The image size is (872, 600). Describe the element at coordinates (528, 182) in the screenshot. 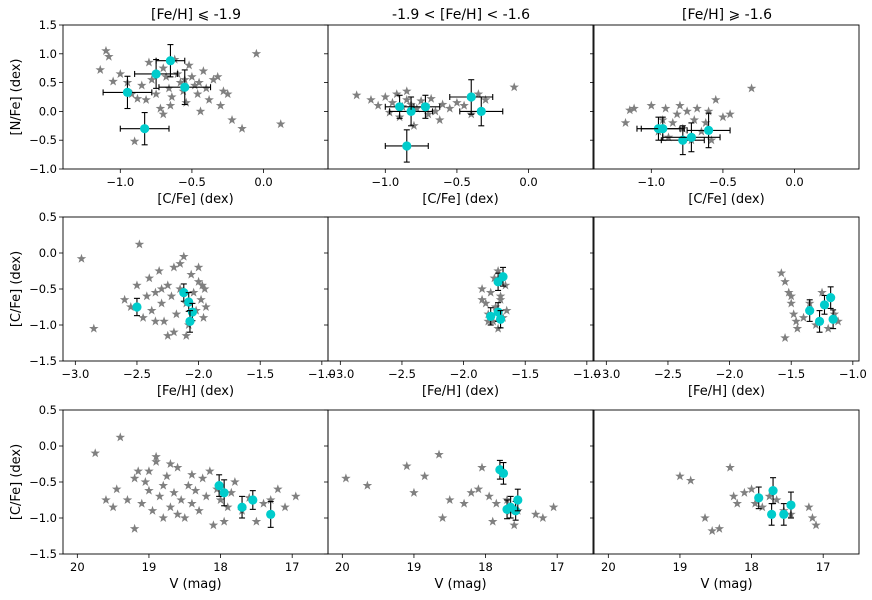

I see `x-tick-label: 0.0` at that location.